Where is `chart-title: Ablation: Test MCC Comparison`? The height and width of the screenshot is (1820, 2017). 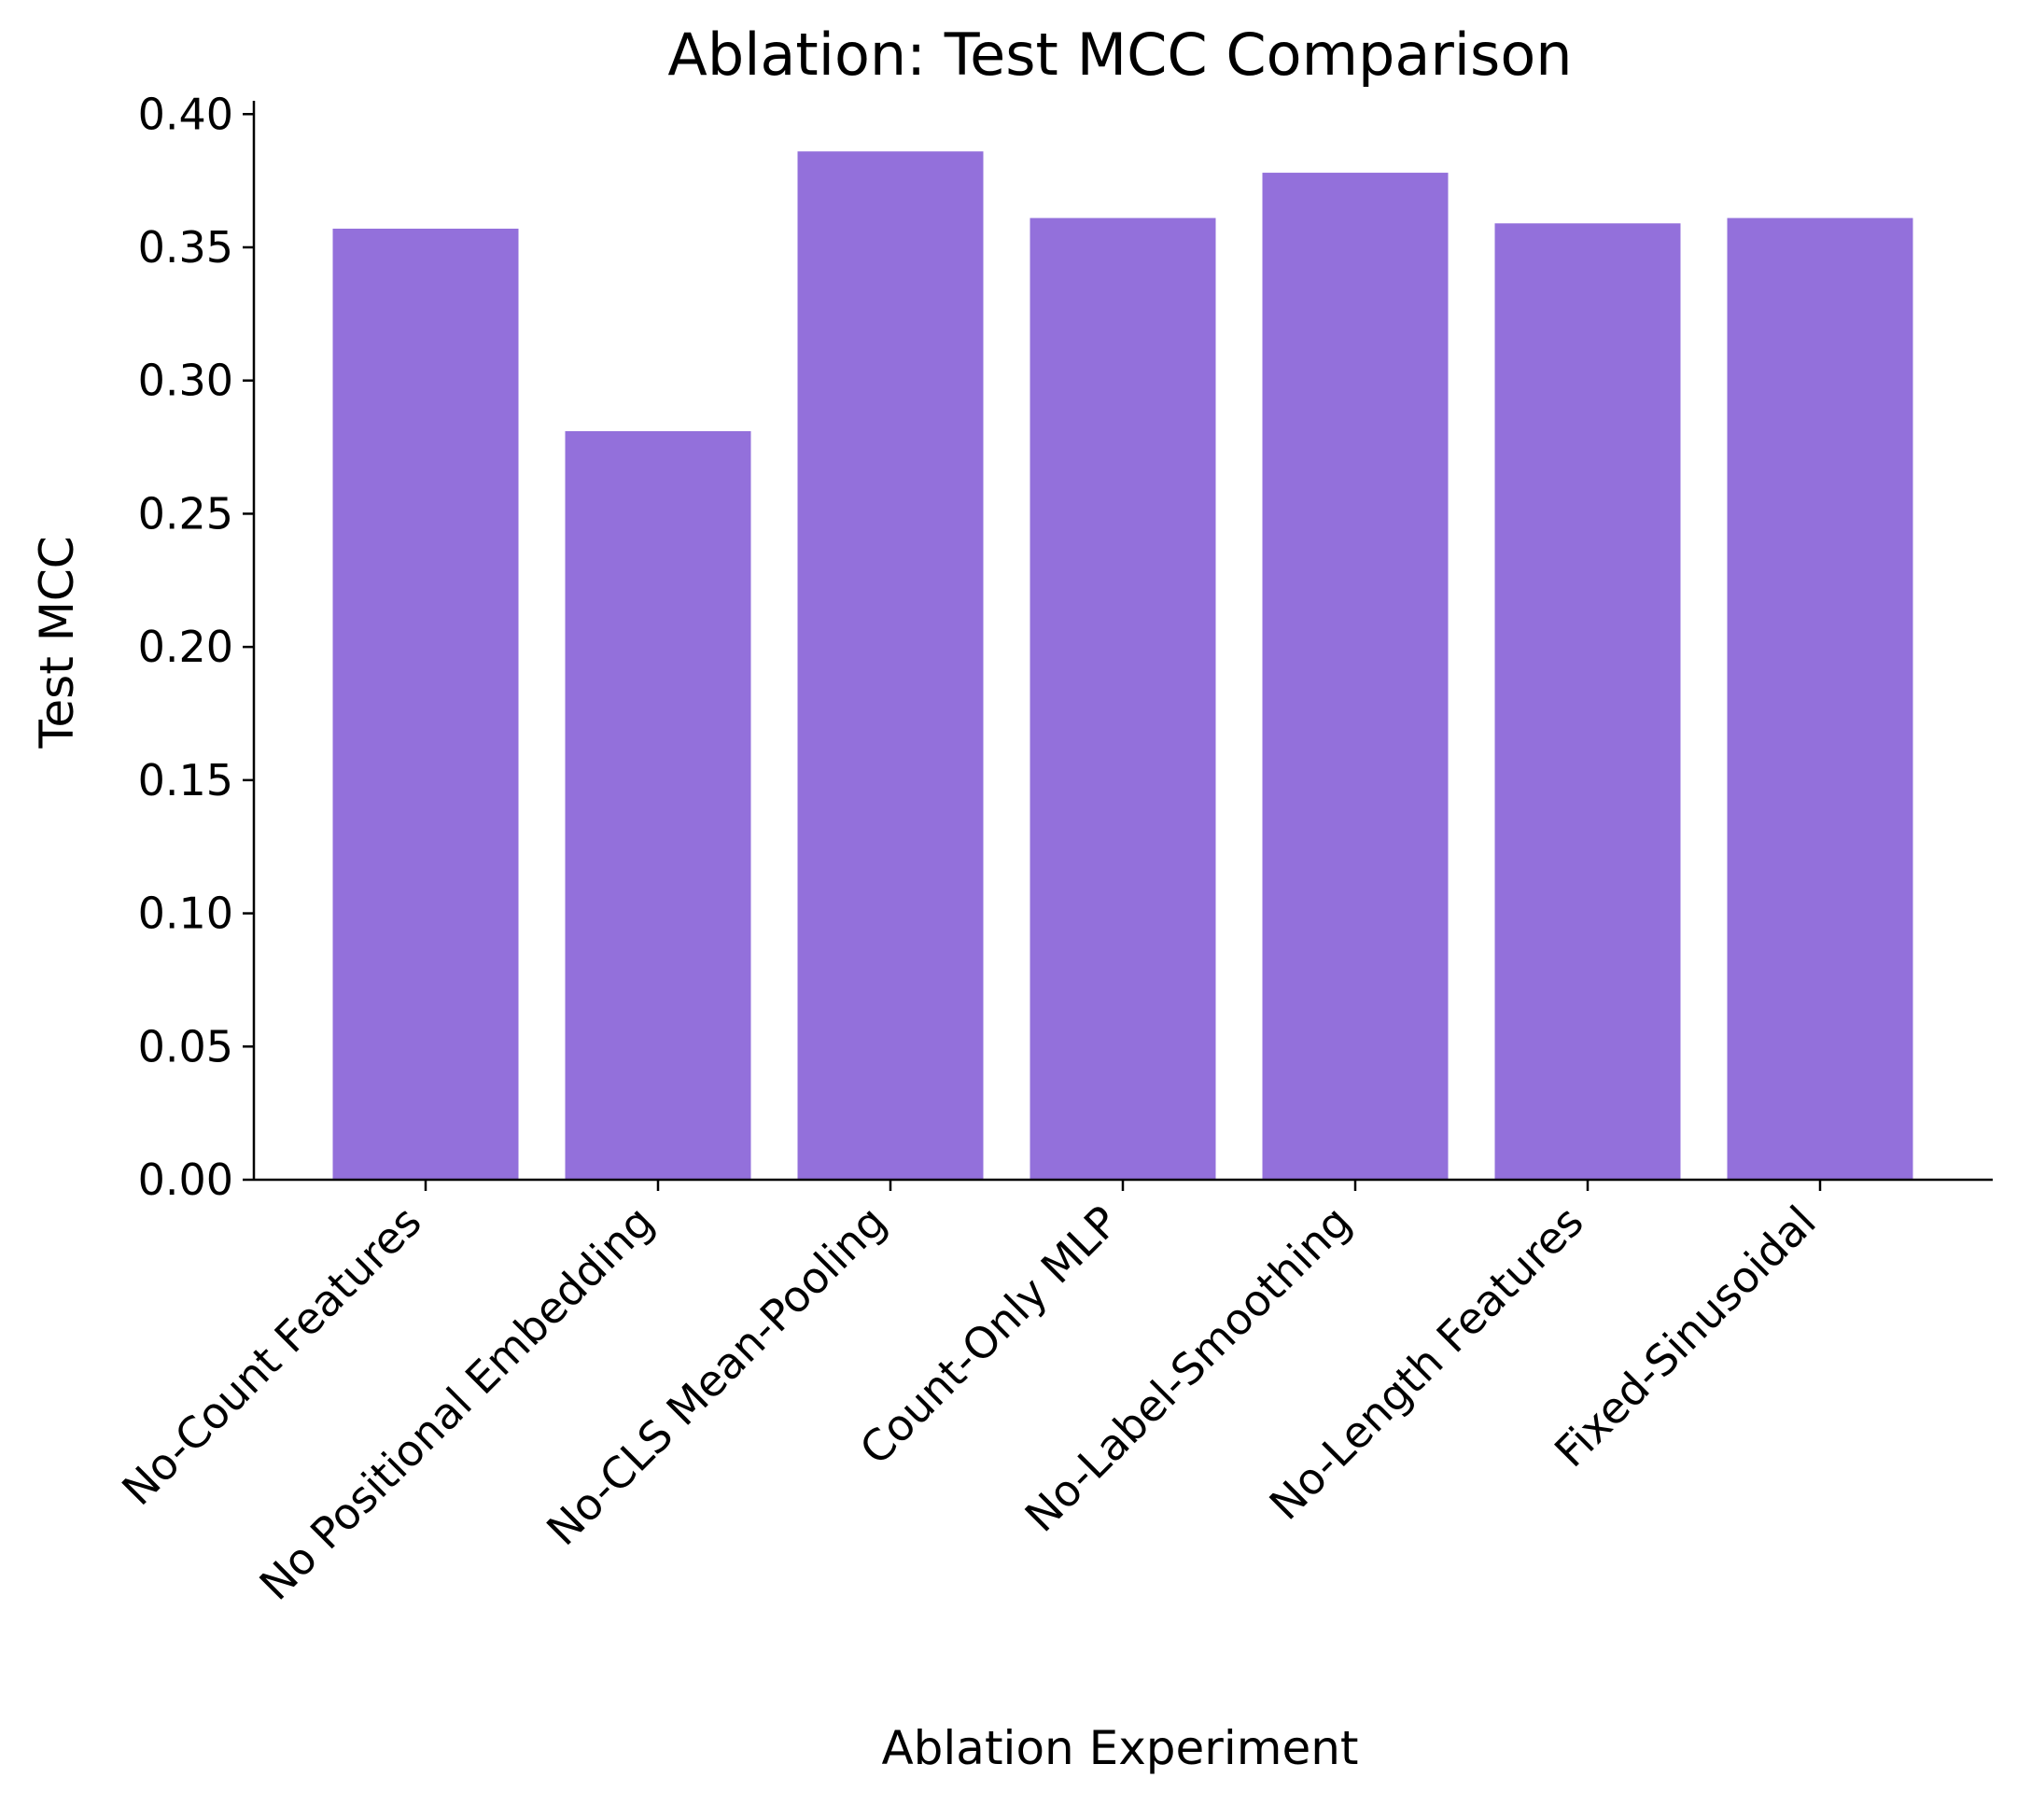 chart-title: Ablation: Test MCC Comparison is located at coordinates (1119, 55).